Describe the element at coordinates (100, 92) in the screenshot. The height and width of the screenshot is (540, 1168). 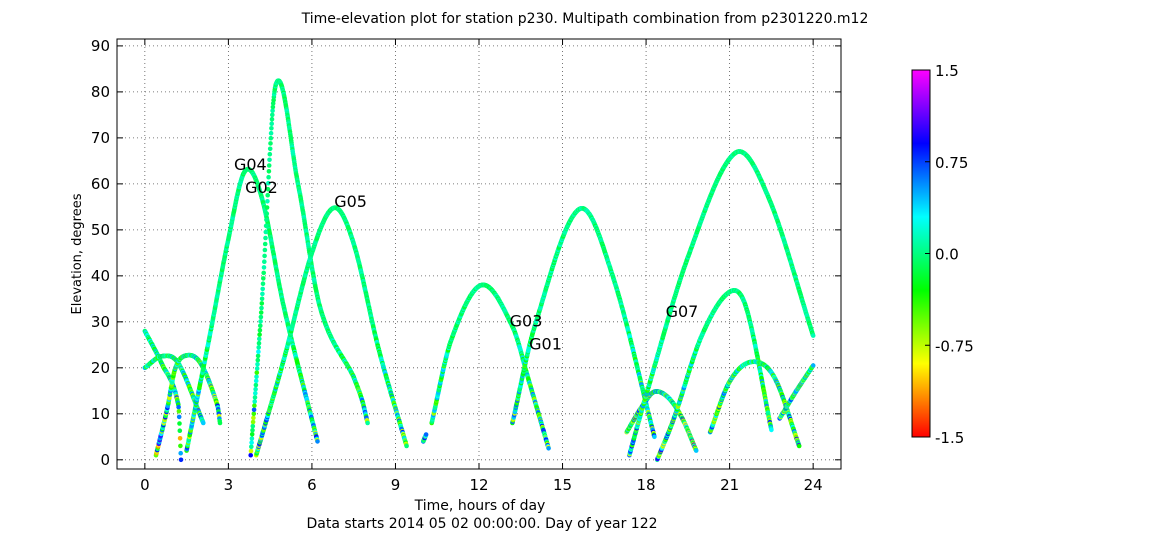
I see `y-tick-label: 80` at that location.